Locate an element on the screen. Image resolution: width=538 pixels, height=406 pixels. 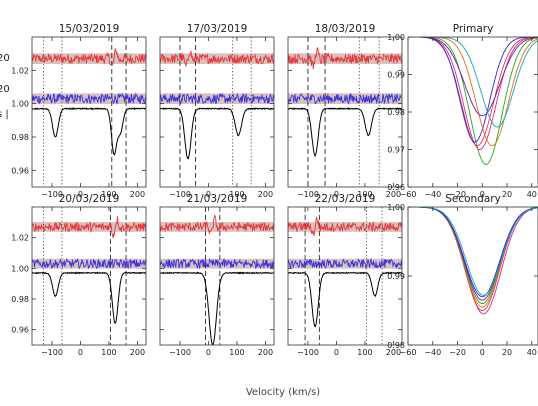
panel-title: 22/03/2019 is located at coordinates (345, 199).